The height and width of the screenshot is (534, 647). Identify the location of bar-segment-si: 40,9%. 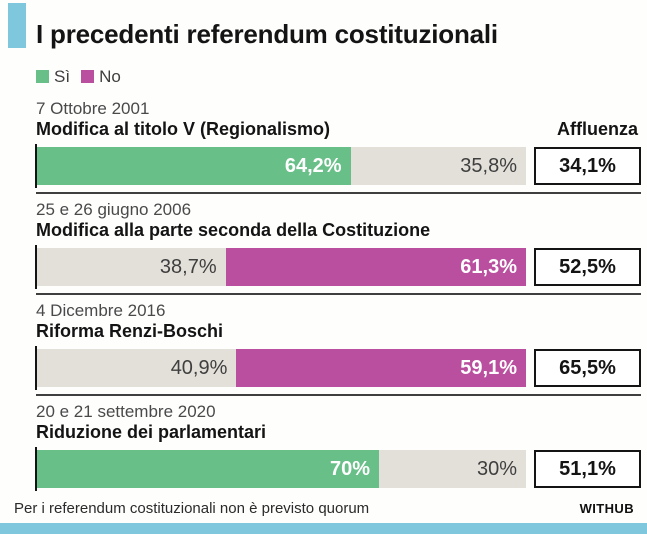
(136, 368).